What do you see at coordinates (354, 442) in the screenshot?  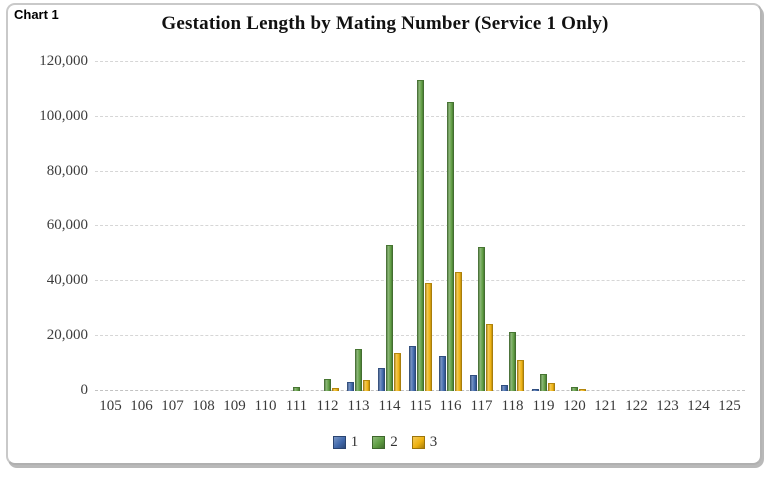 I see `legend-label: 1` at bounding box center [354, 442].